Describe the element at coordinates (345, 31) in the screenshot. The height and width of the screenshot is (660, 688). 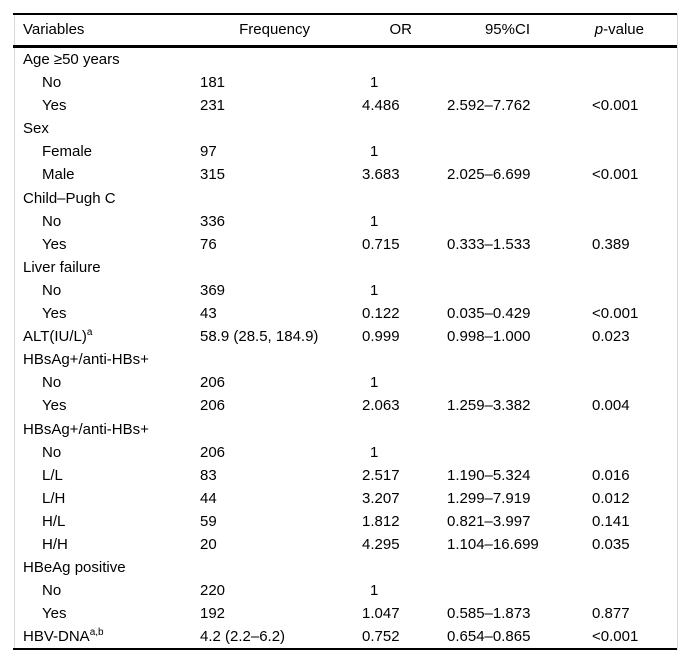
I see `table-header-row: Variables Frequency OR 95%CI p-value` at that location.